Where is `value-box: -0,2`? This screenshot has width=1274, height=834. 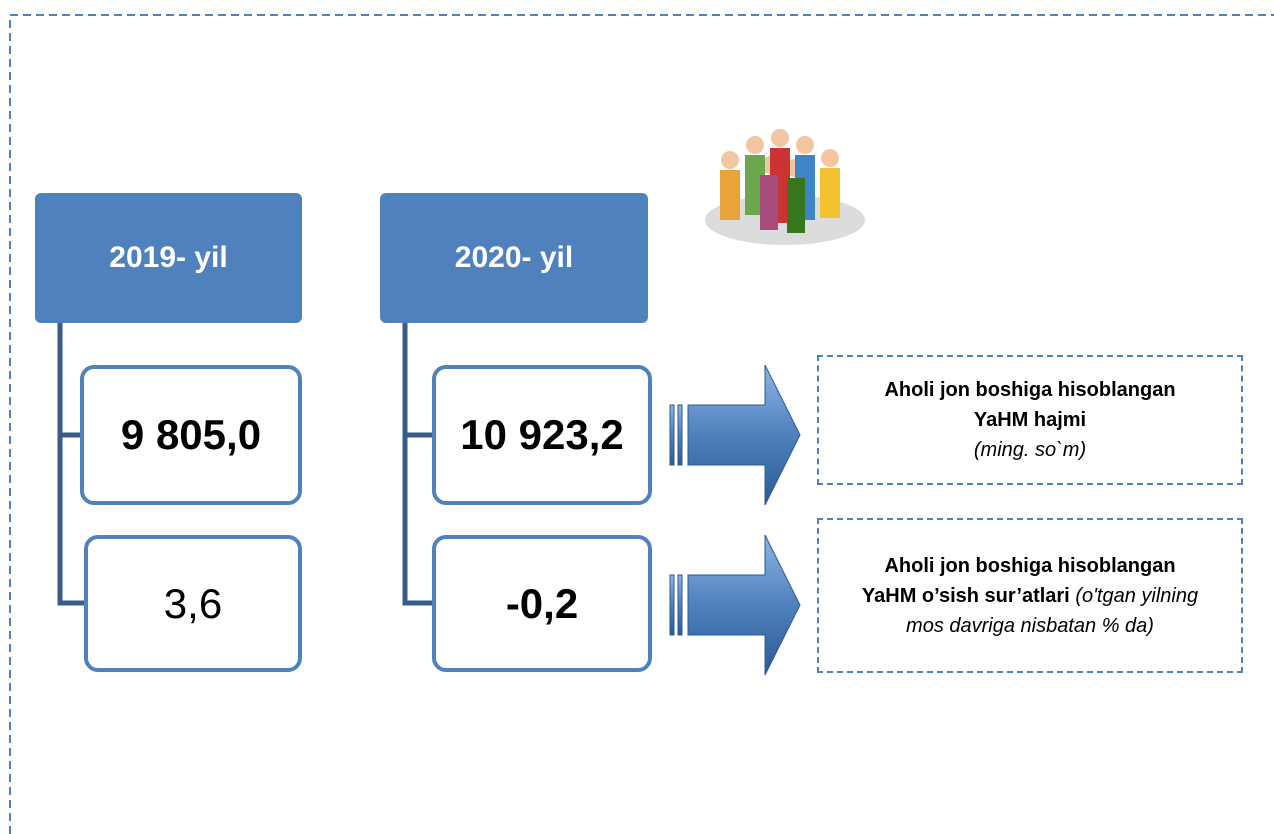 value-box: -0,2 is located at coordinates (542, 603).